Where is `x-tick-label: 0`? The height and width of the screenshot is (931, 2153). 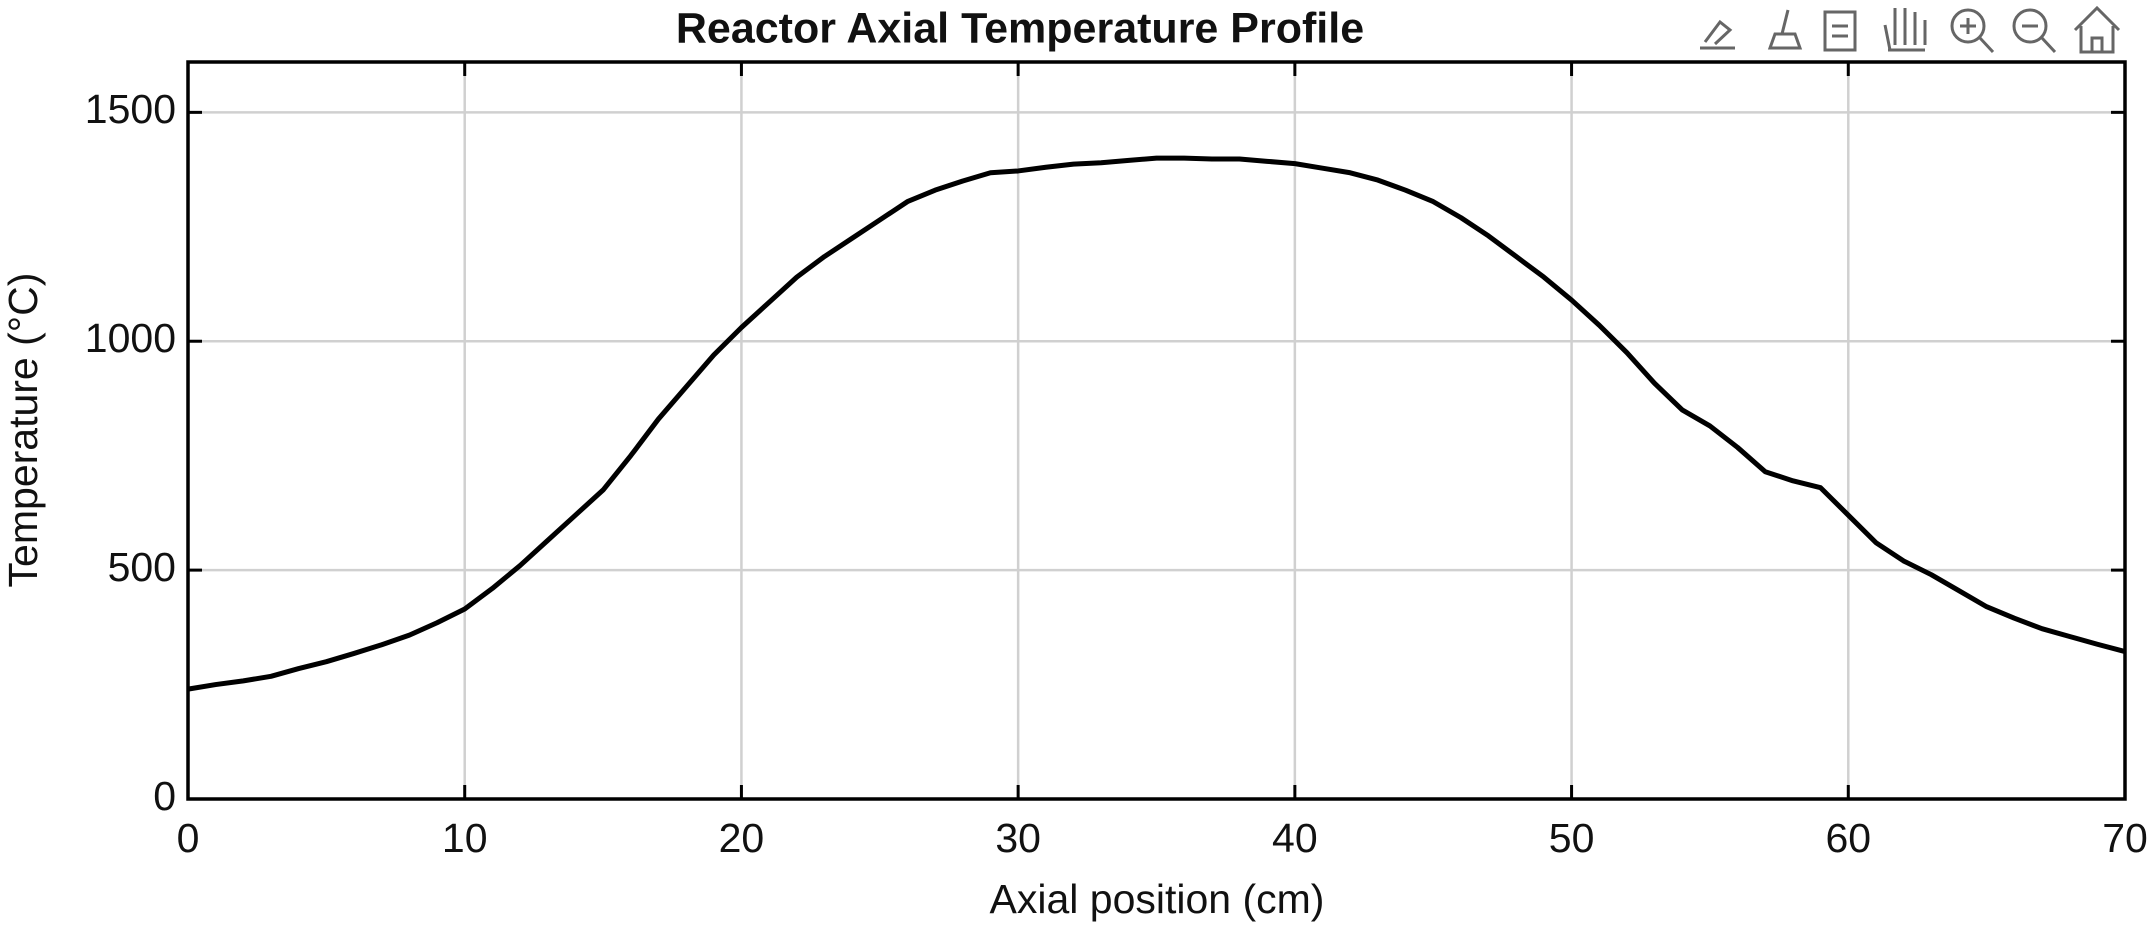
x-tick-label: 0 is located at coordinates (188, 838).